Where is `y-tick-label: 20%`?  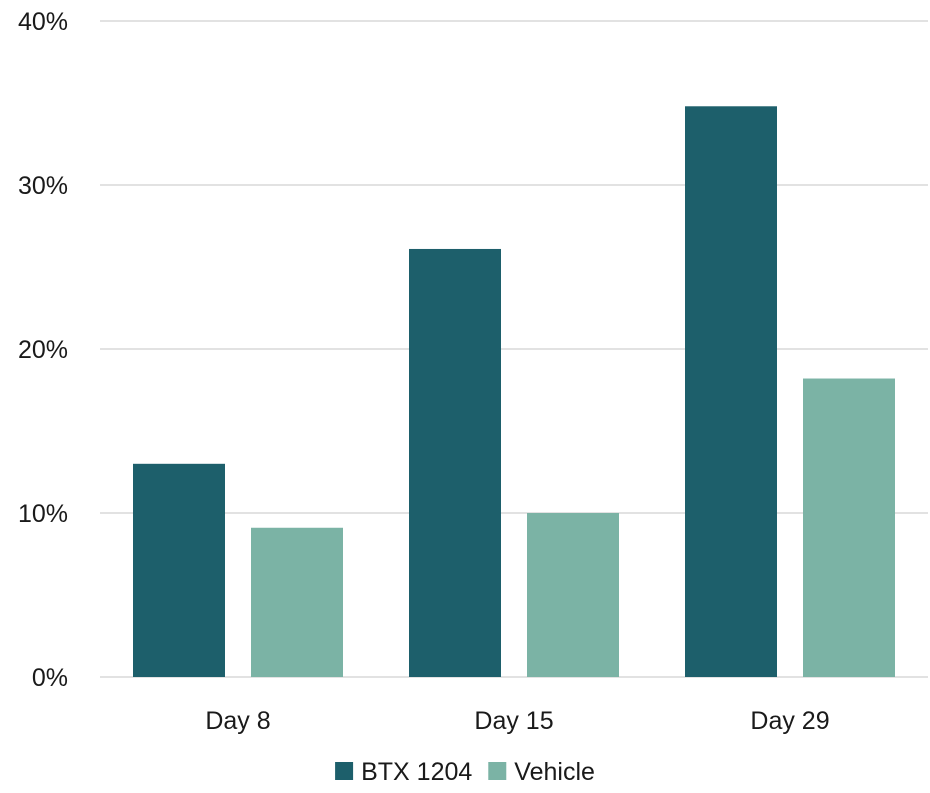
y-tick-label: 20% is located at coordinates (43, 350).